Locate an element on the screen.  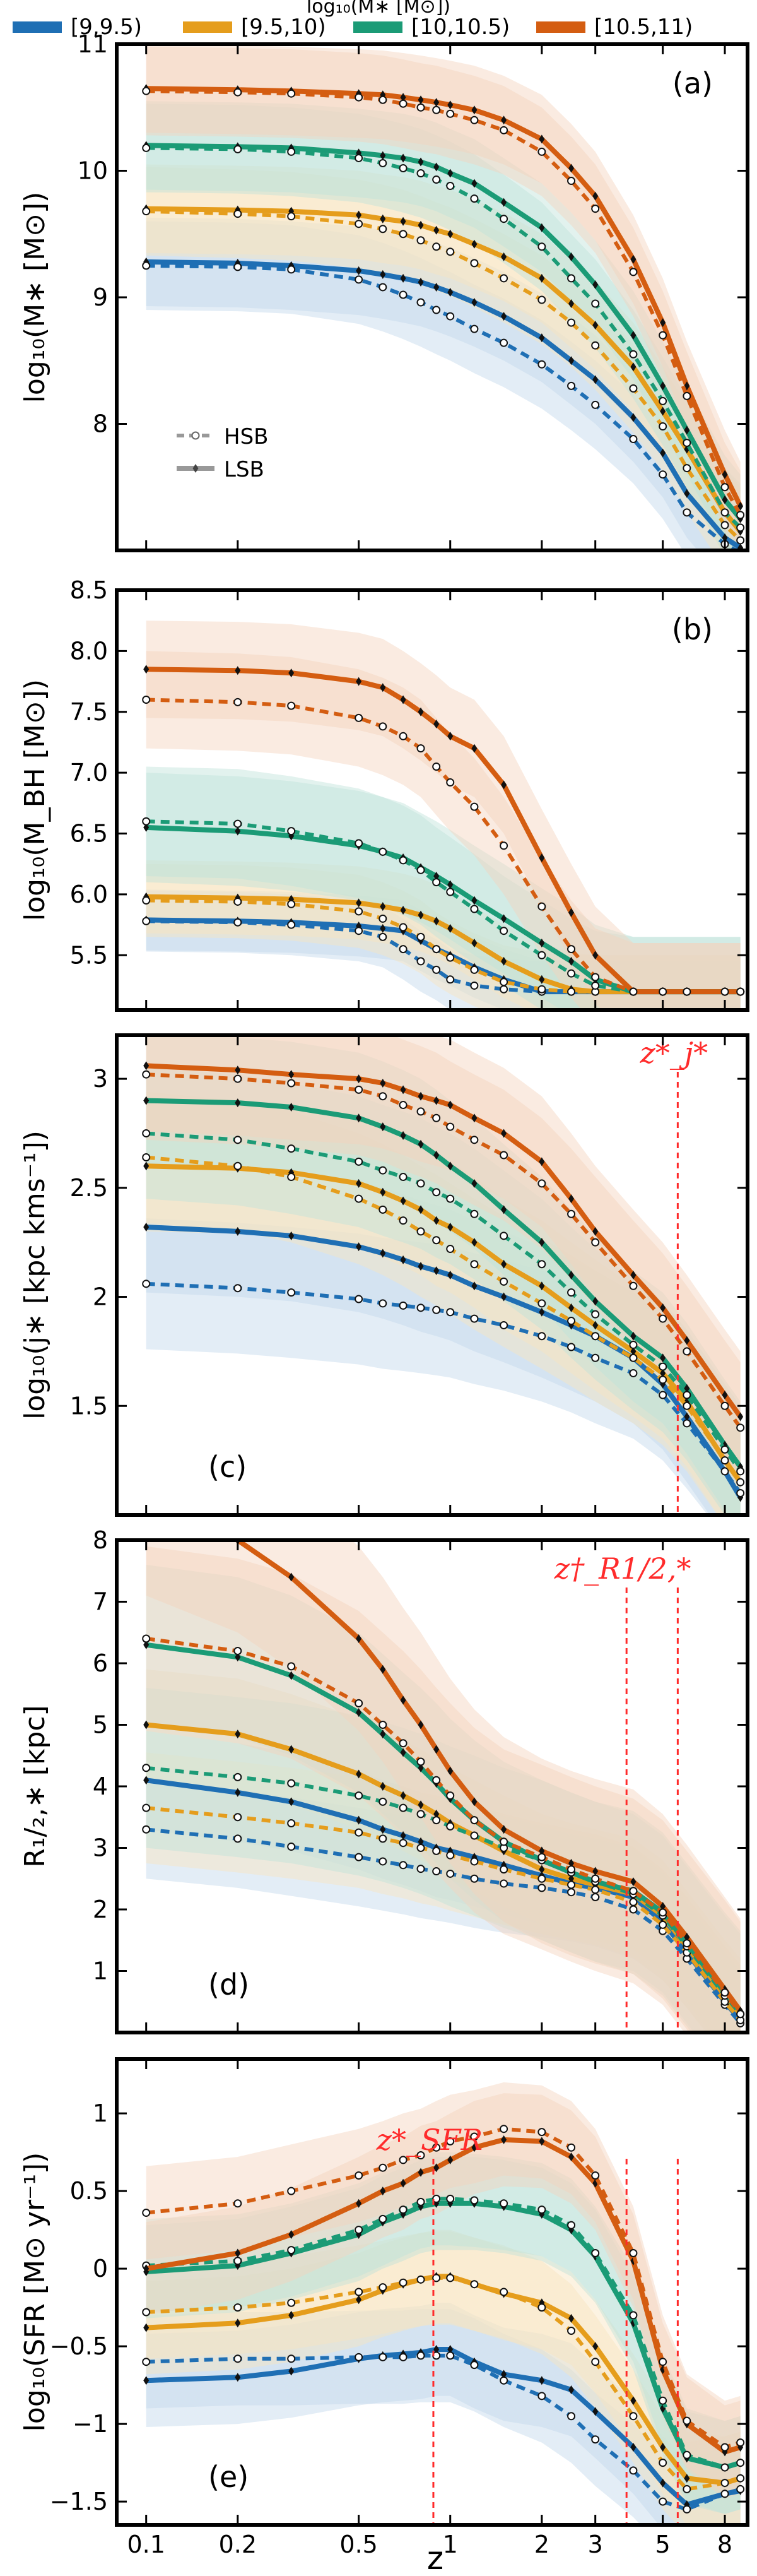
legend-label-3: [10.5,11) is located at coordinates (643, 27).